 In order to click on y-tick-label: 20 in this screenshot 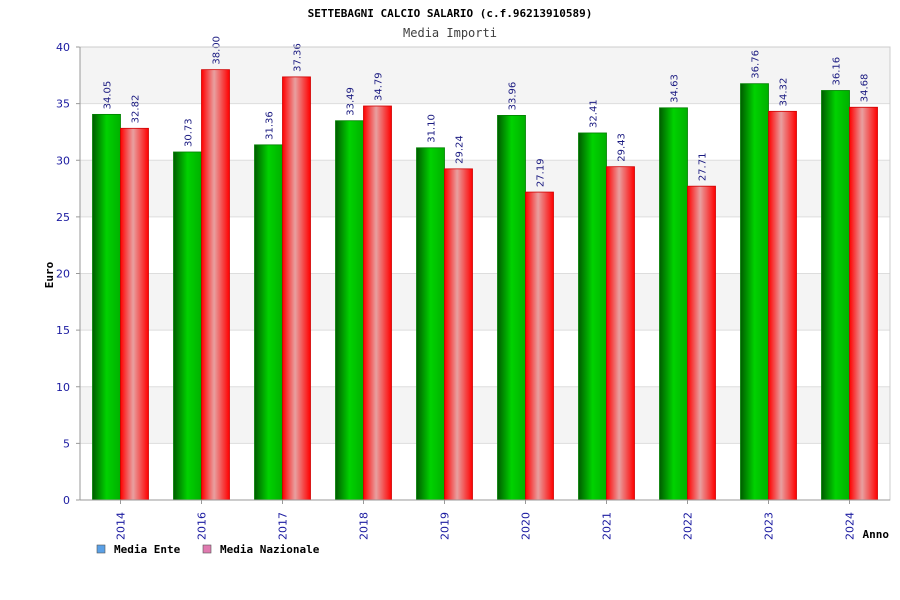, I will do `click(63, 274)`.